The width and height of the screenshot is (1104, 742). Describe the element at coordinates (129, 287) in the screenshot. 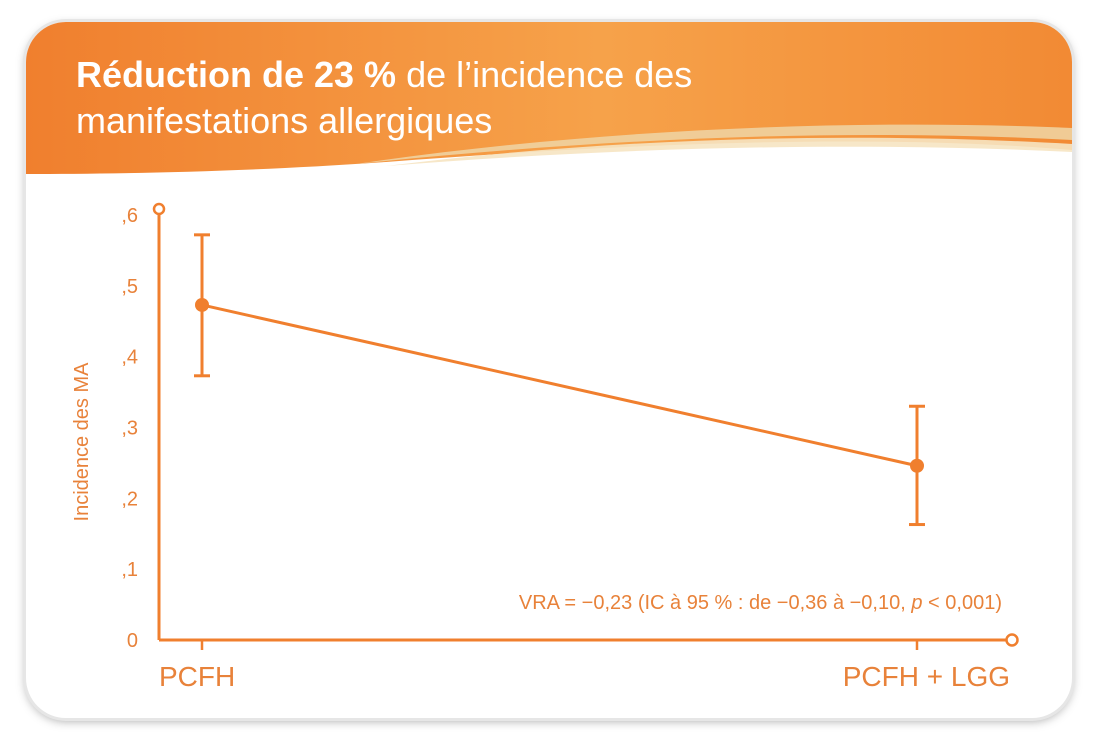

I see `y-tick-label: ,5` at that location.